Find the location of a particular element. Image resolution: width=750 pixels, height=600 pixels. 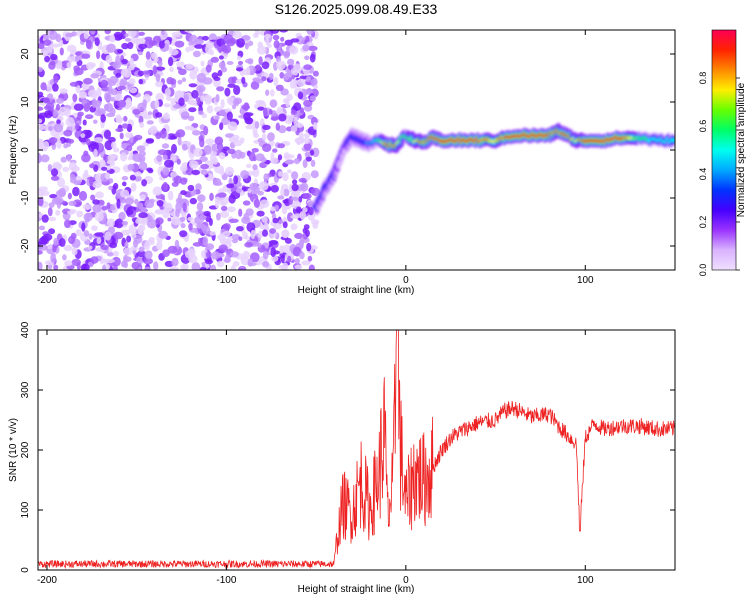

y-tick-label: 0 is located at coordinates (25, 570).